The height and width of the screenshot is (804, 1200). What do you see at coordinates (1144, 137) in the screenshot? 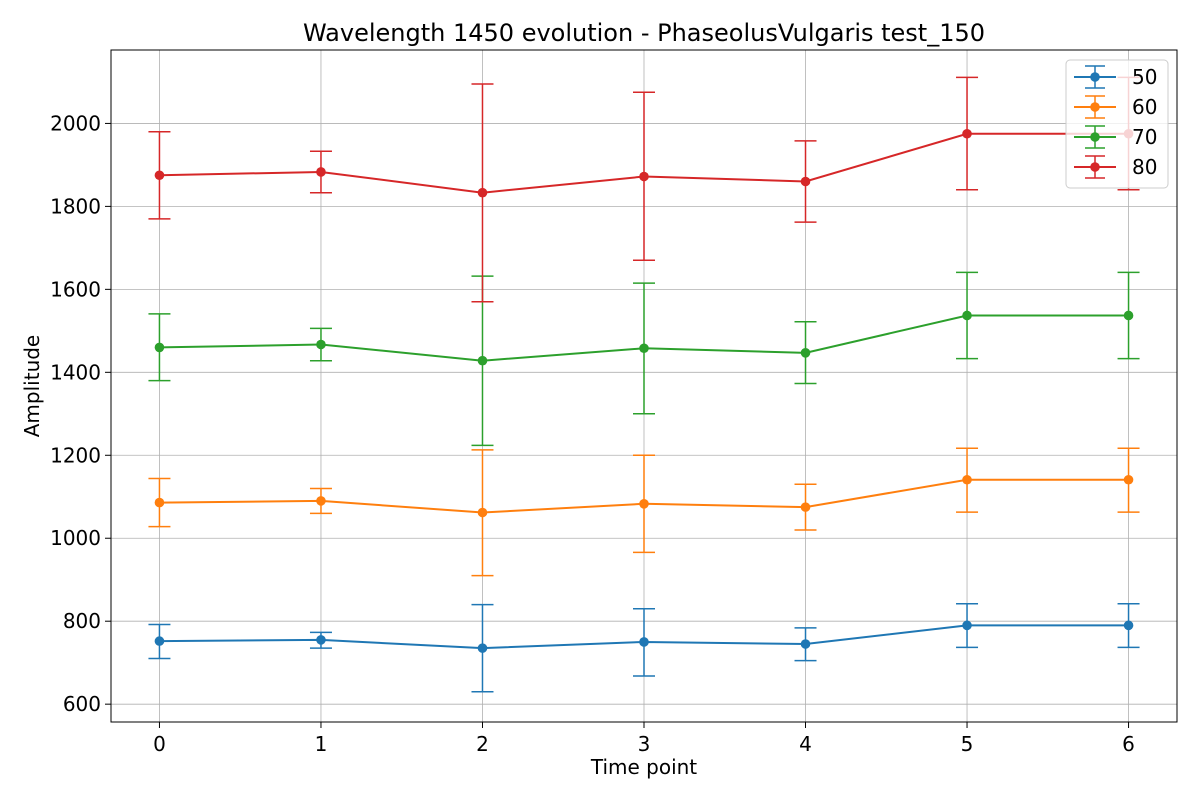
I see `legend-label: 70` at bounding box center [1144, 137].